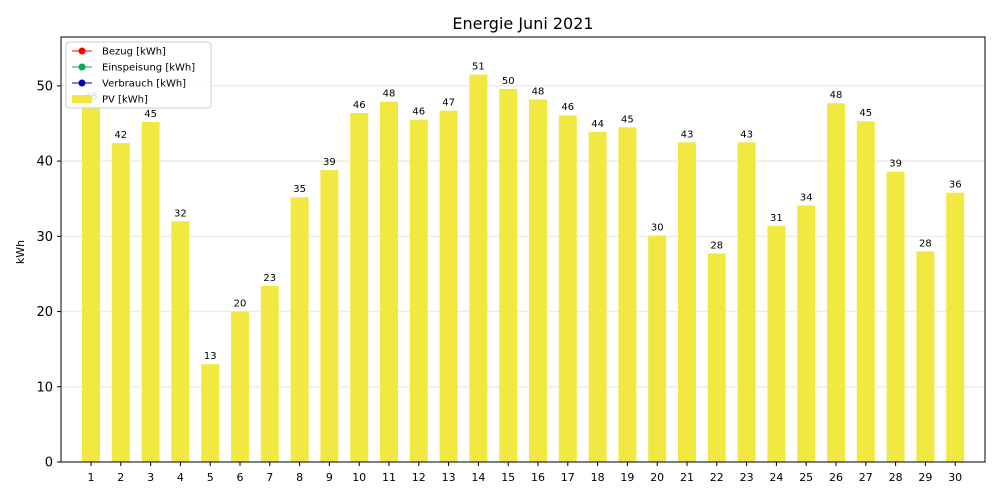  I want to click on data-label: 31, so click(776, 218).